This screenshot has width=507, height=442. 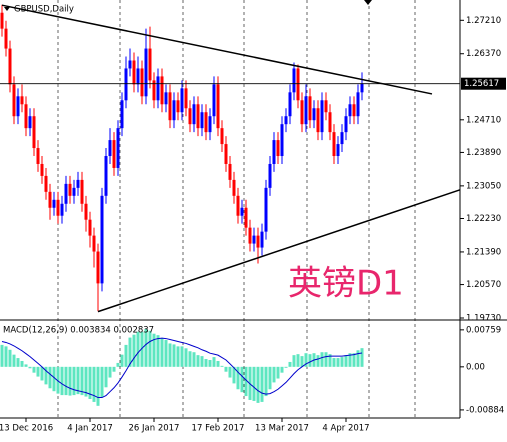 I want to click on x-tick-label: 17 Feb 2017, so click(x=218, y=429).